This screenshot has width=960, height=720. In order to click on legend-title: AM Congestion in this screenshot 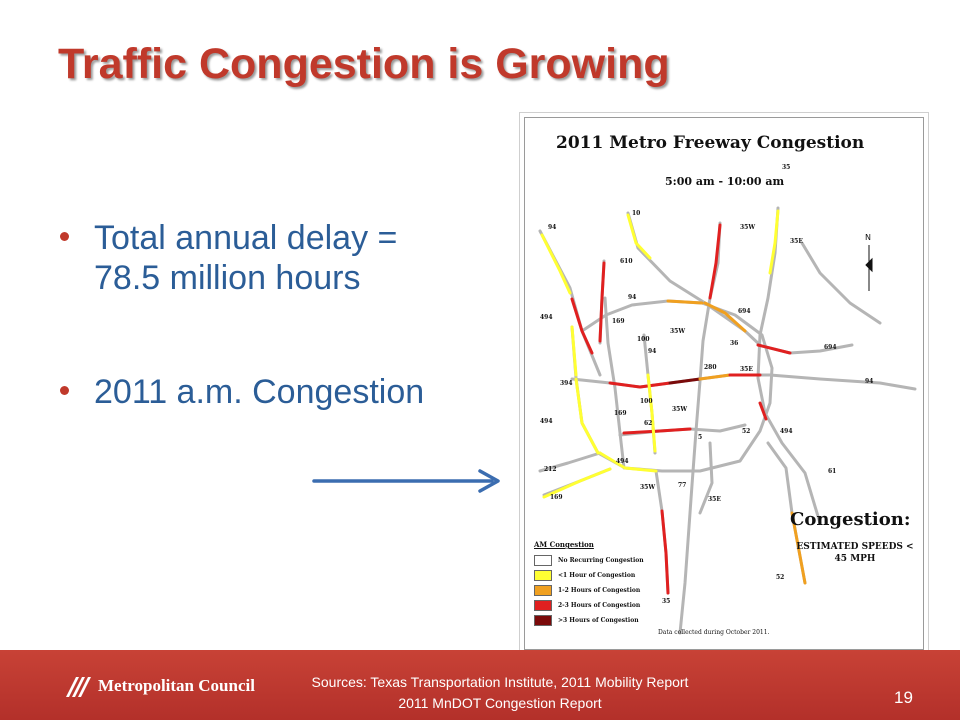, I will do `click(564, 544)`.